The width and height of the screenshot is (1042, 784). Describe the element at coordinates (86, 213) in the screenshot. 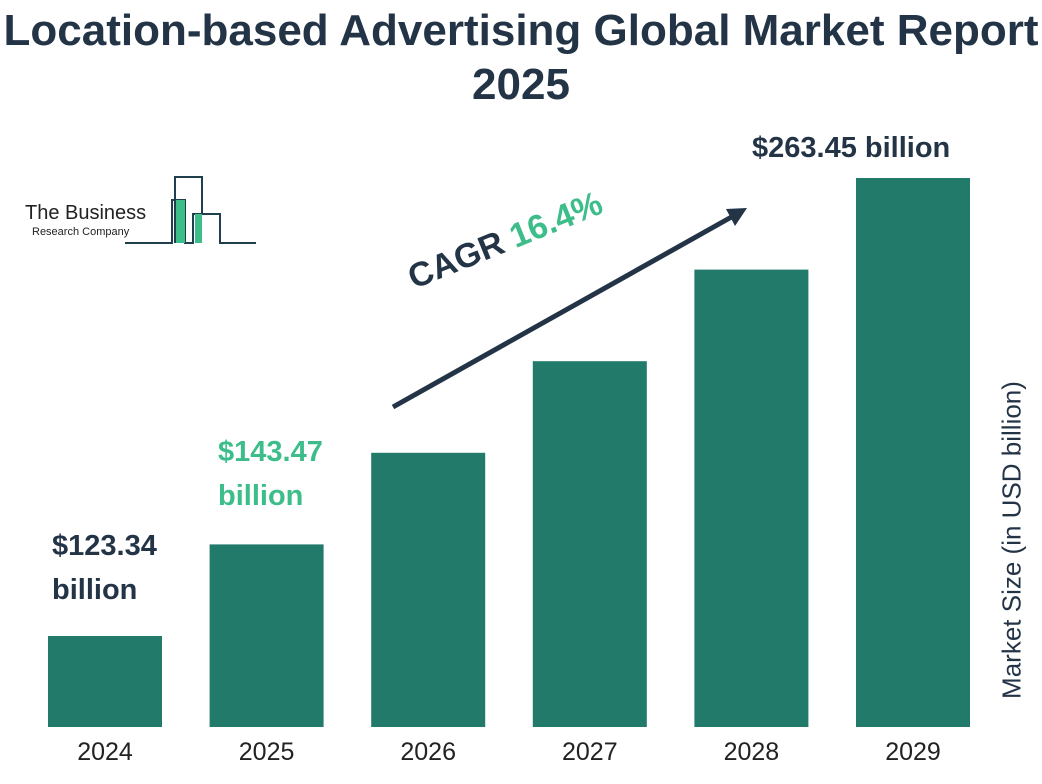

I see `logo-text: The Business` at that location.